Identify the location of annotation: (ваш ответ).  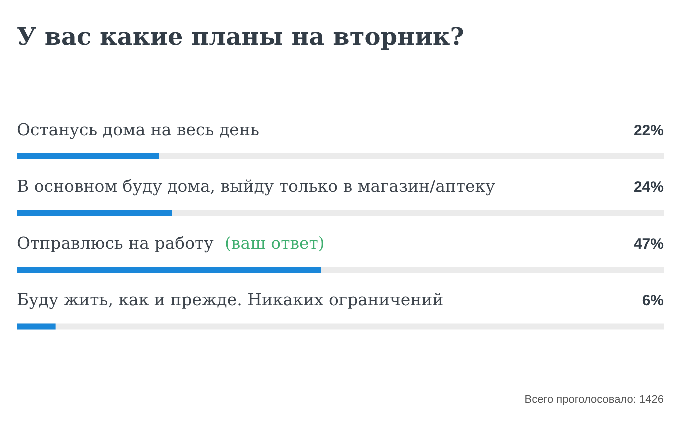
(275, 243).